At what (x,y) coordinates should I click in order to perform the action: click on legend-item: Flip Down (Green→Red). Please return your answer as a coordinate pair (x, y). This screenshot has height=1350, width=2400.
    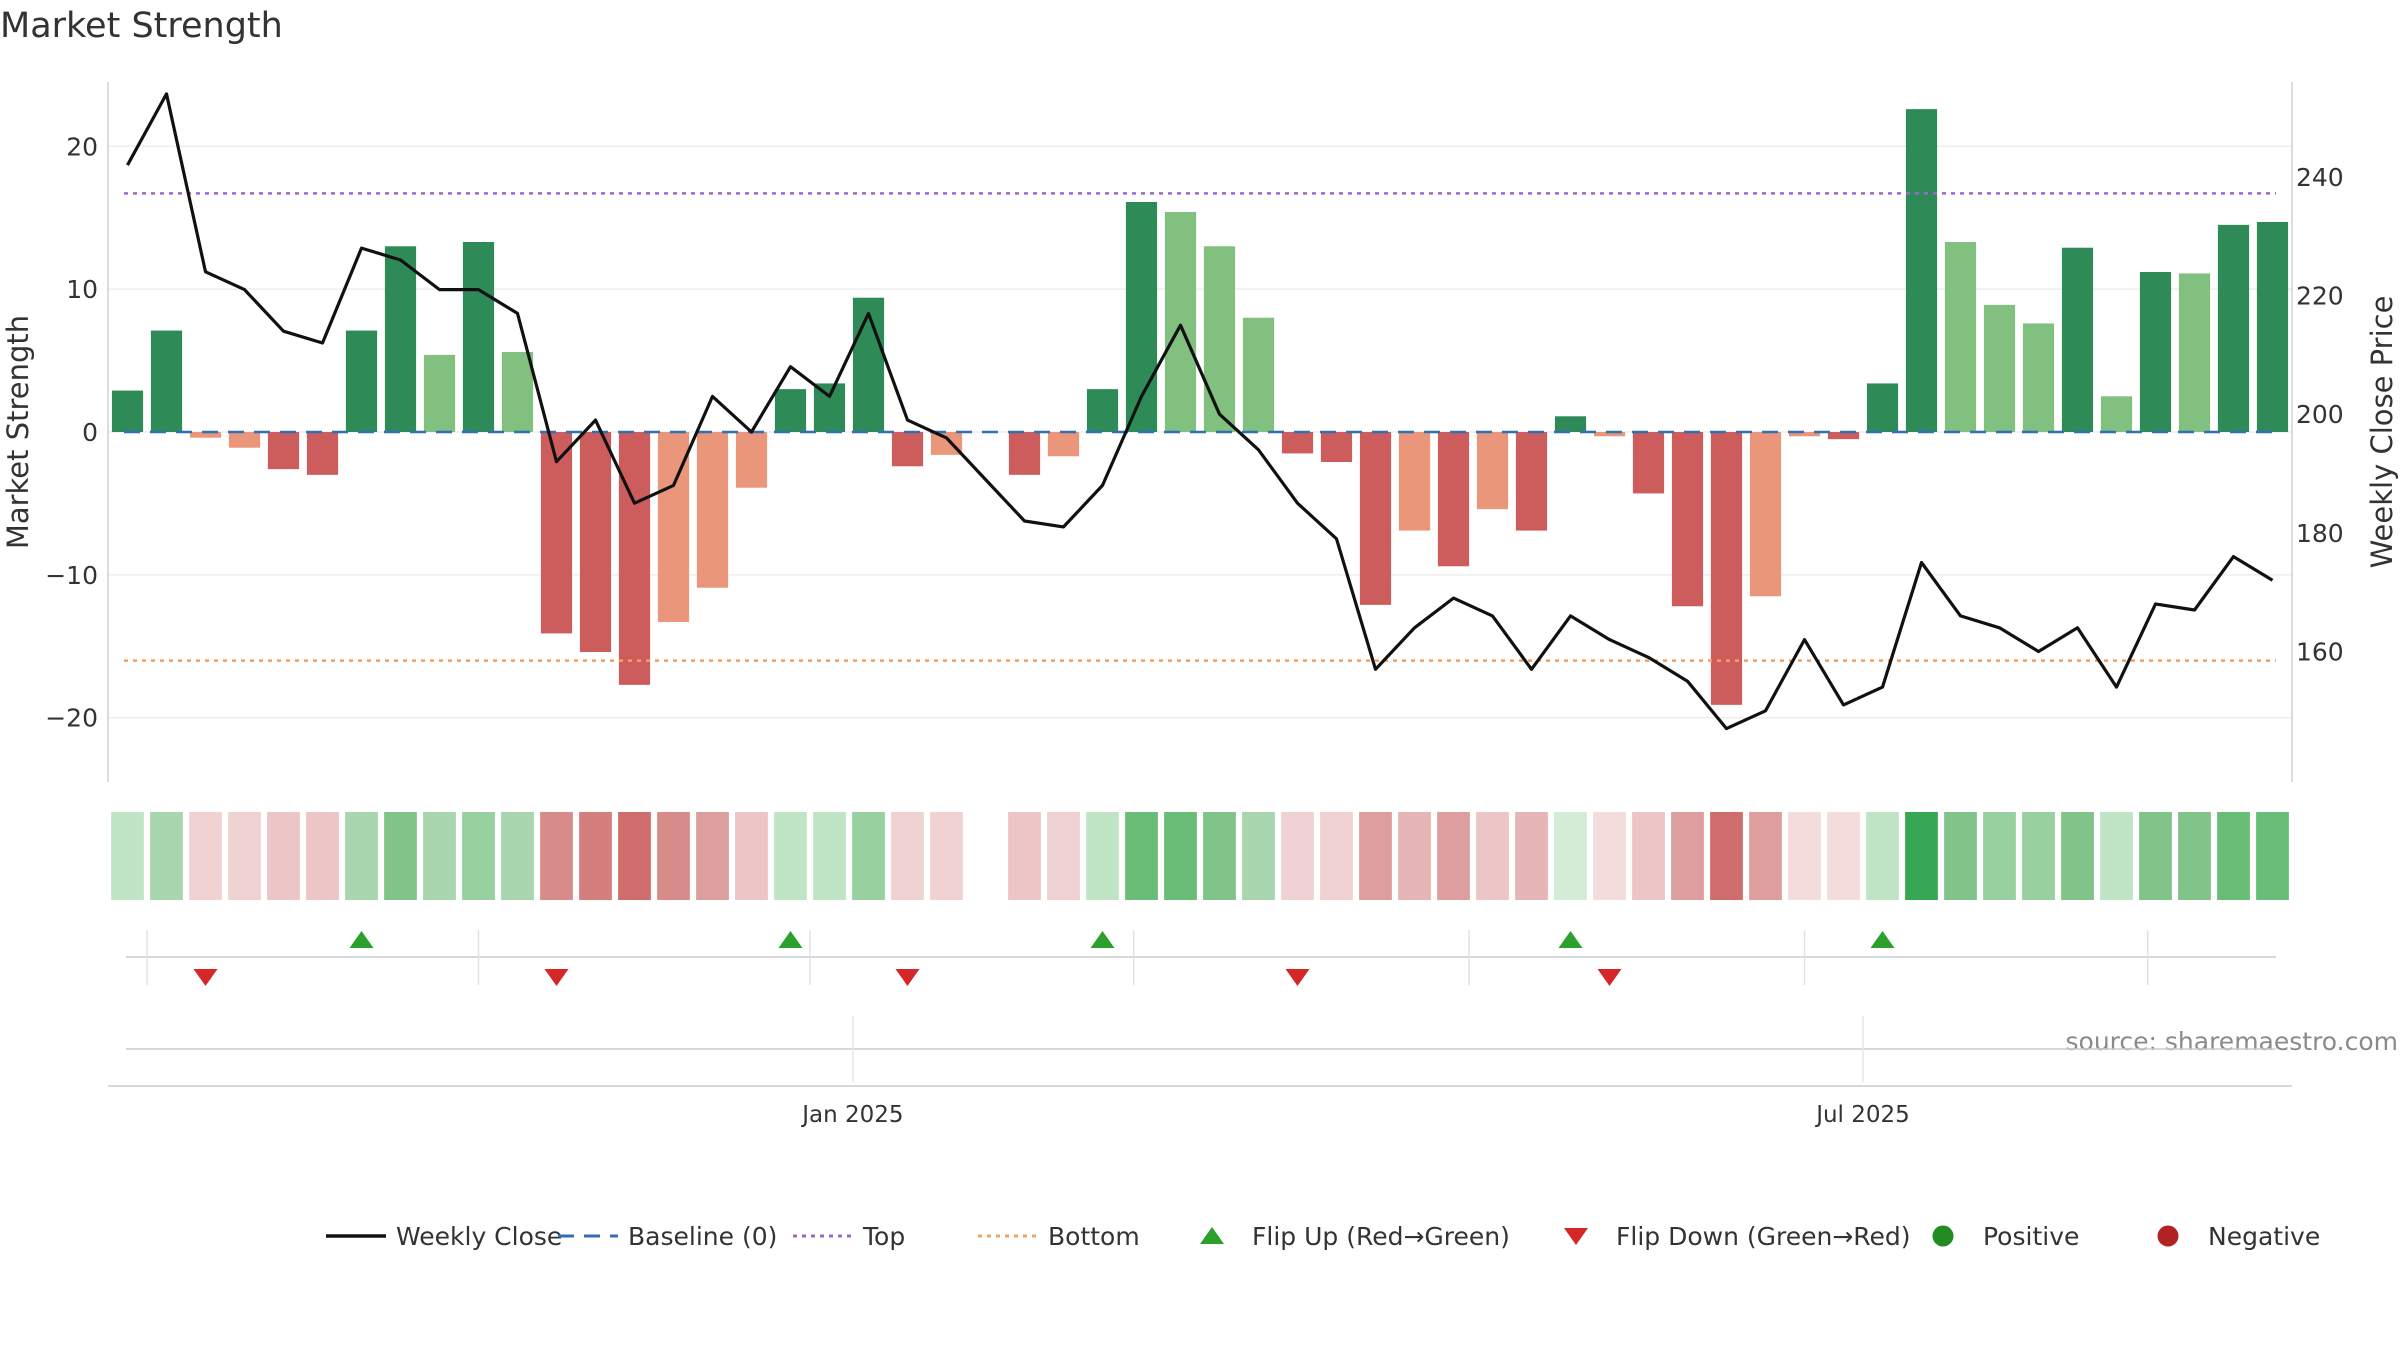
    Looking at the image, I should click on (1737, 1236).